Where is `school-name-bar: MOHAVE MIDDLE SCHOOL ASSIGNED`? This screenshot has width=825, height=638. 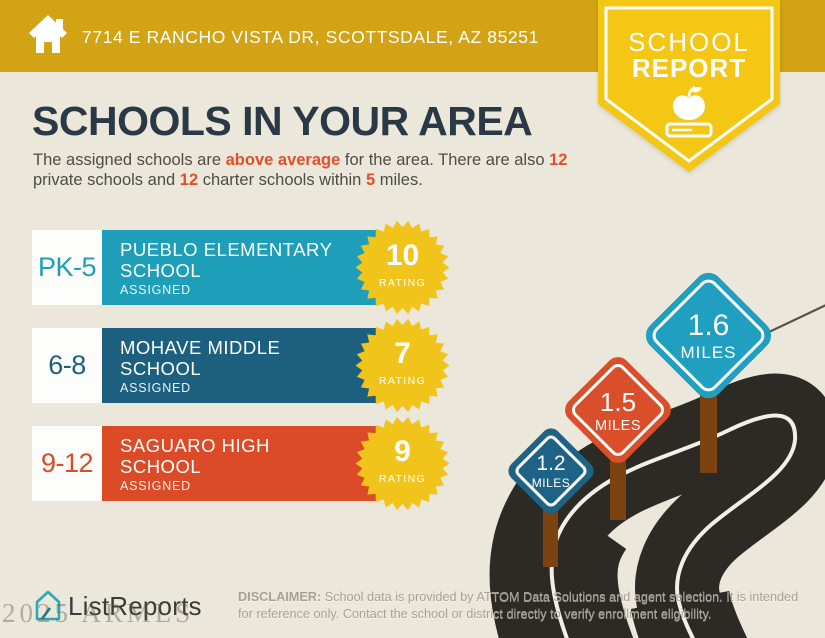
school-name-bar: MOHAVE MIDDLE SCHOOL ASSIGNED is located at coordinates (239, 365).